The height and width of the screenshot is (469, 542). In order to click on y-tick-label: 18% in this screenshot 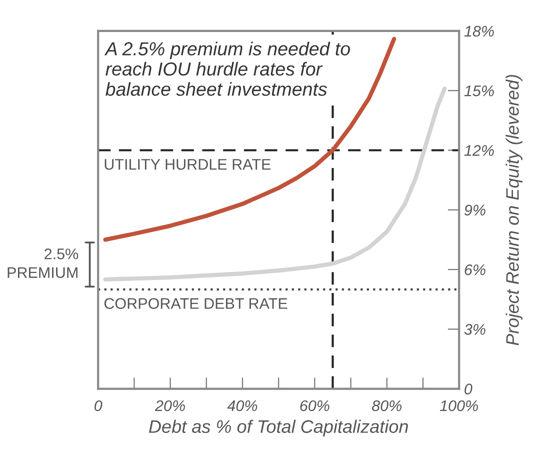, I will do `click(479, 31)`.